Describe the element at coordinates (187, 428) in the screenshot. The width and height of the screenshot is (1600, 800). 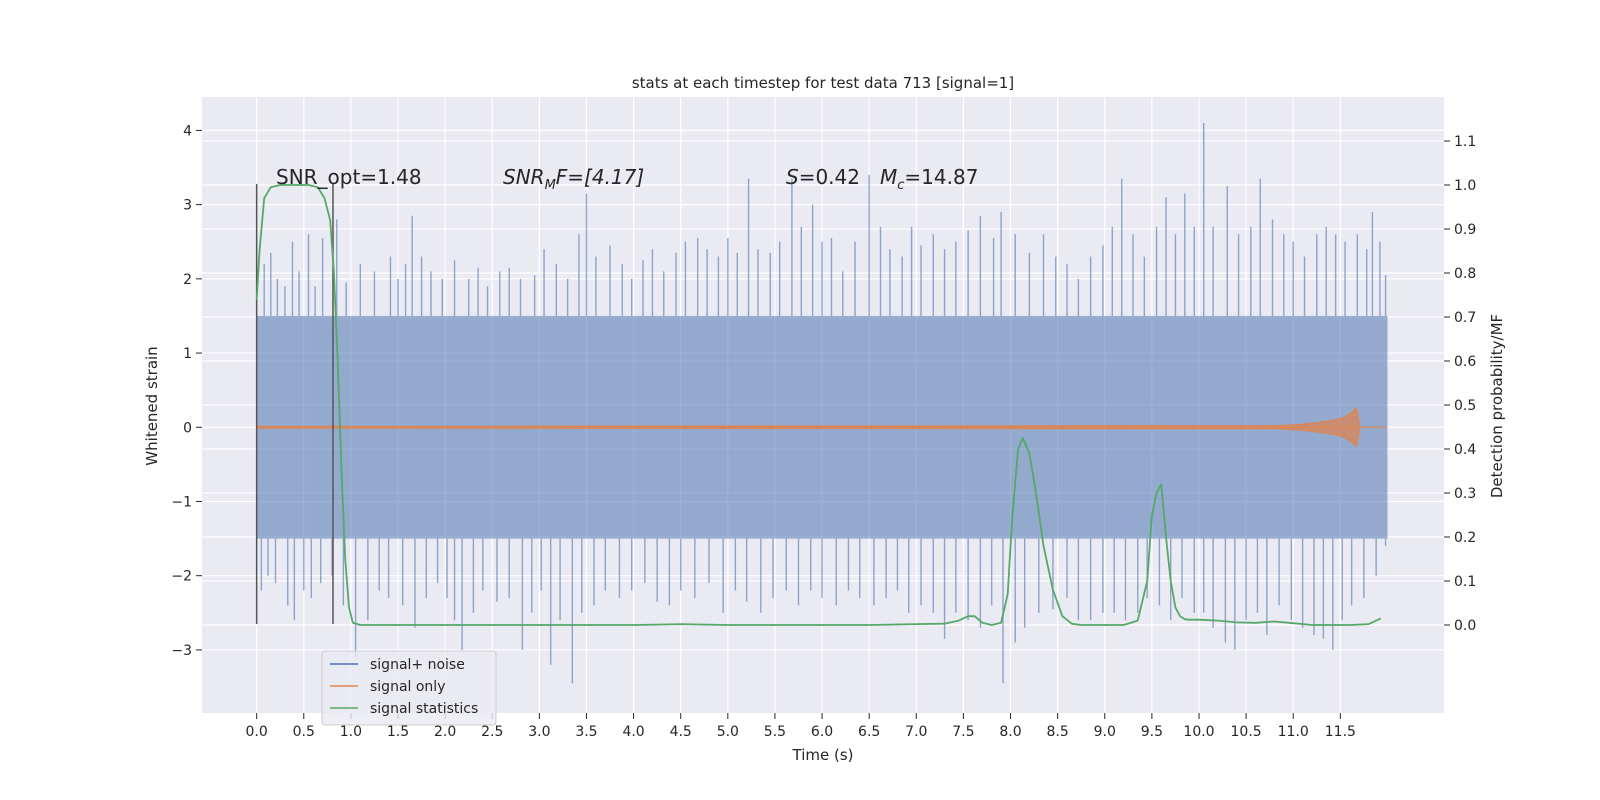
I see `left-tick-label: 0` at that location.